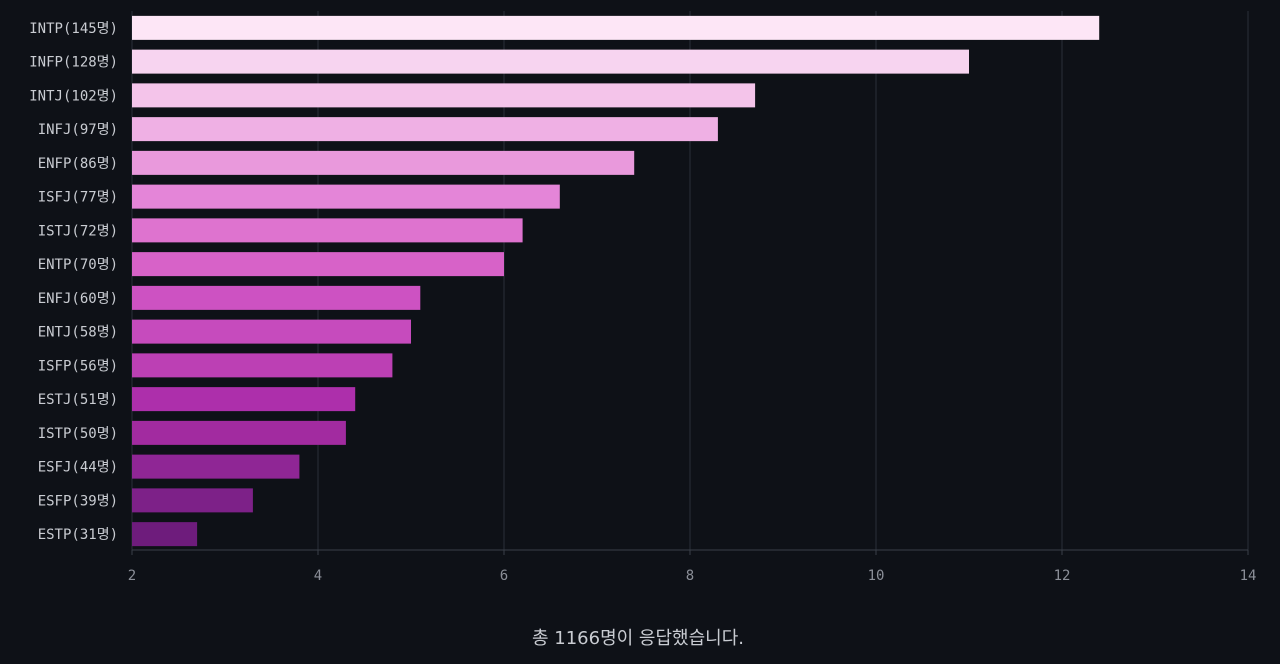 The image size is (1280, 664). Describe the element at coordinates (425, 129) in the screenshot. I see `bar-infj` at that location.